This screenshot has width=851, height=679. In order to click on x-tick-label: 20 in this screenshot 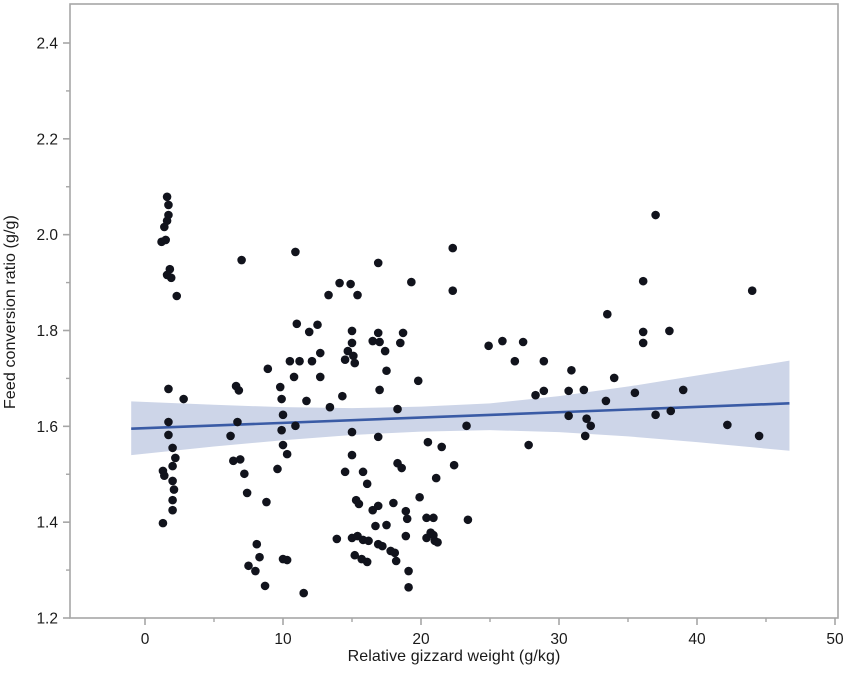, I will do `click(421, 639)`.